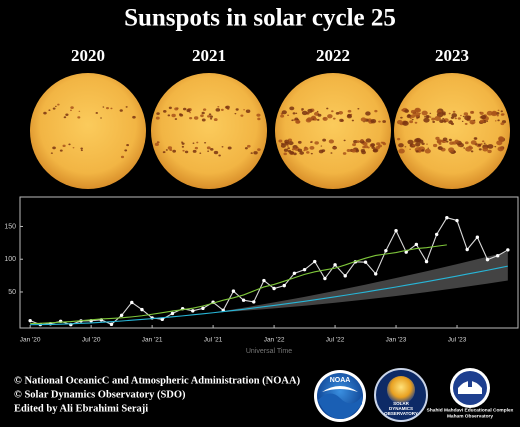 The image size is (520, 427). What do you see at coordinates (340, 406) in the screenshot?
I see `noaa-wave` at bounding box center [340, 406].